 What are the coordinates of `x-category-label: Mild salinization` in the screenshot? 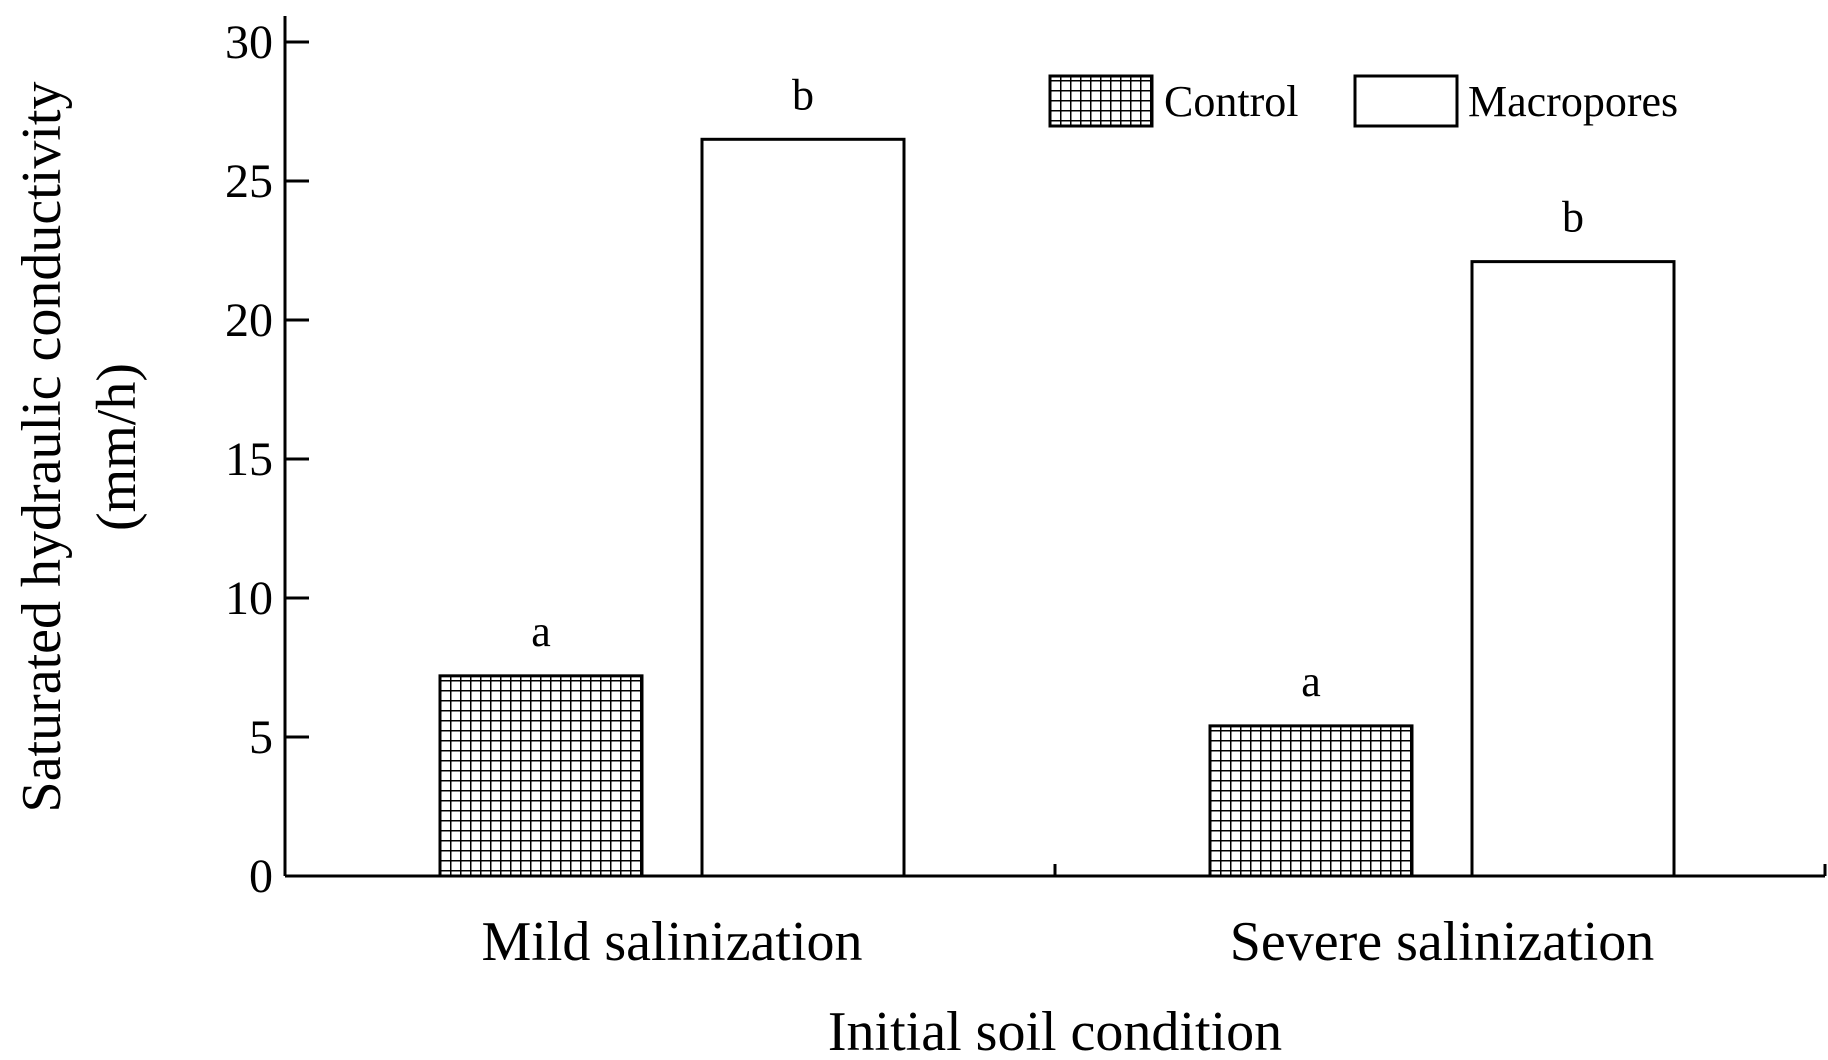 It's located at (671, 942).